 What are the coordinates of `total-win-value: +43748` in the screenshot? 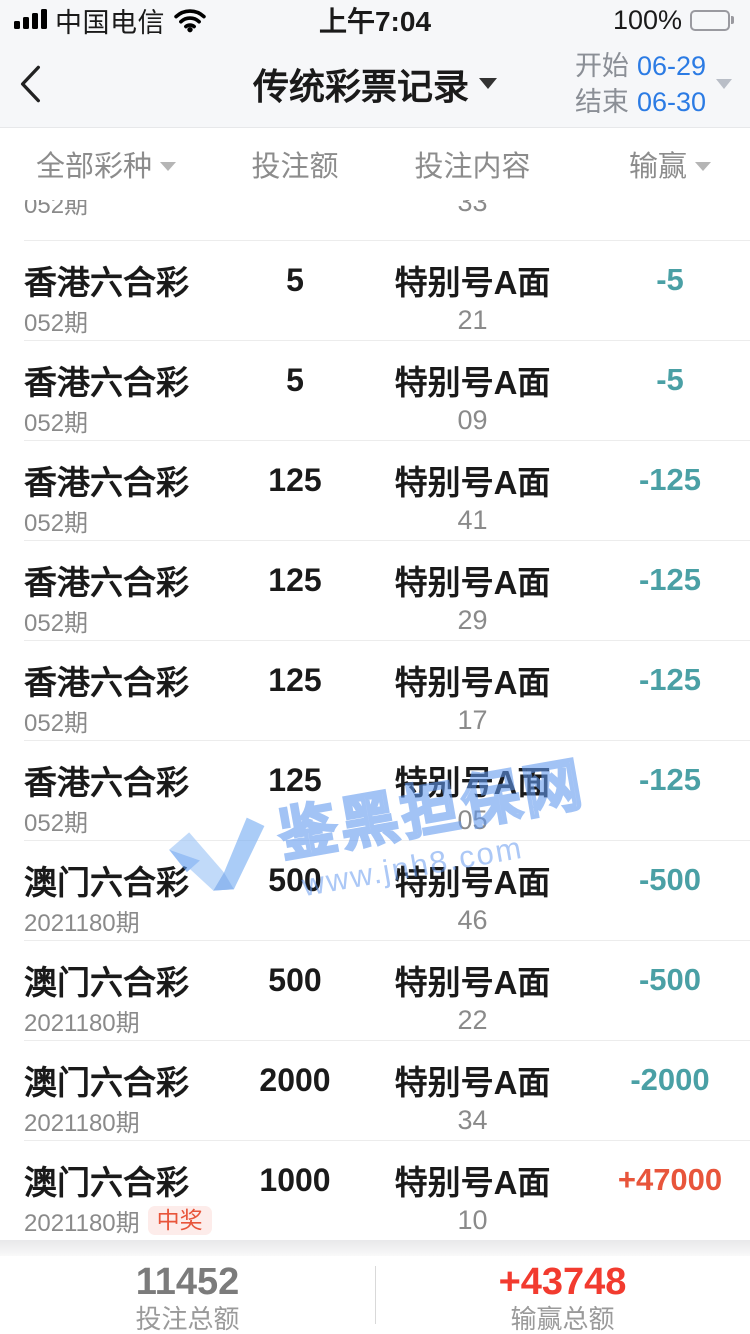 It's located at (562, 1282).